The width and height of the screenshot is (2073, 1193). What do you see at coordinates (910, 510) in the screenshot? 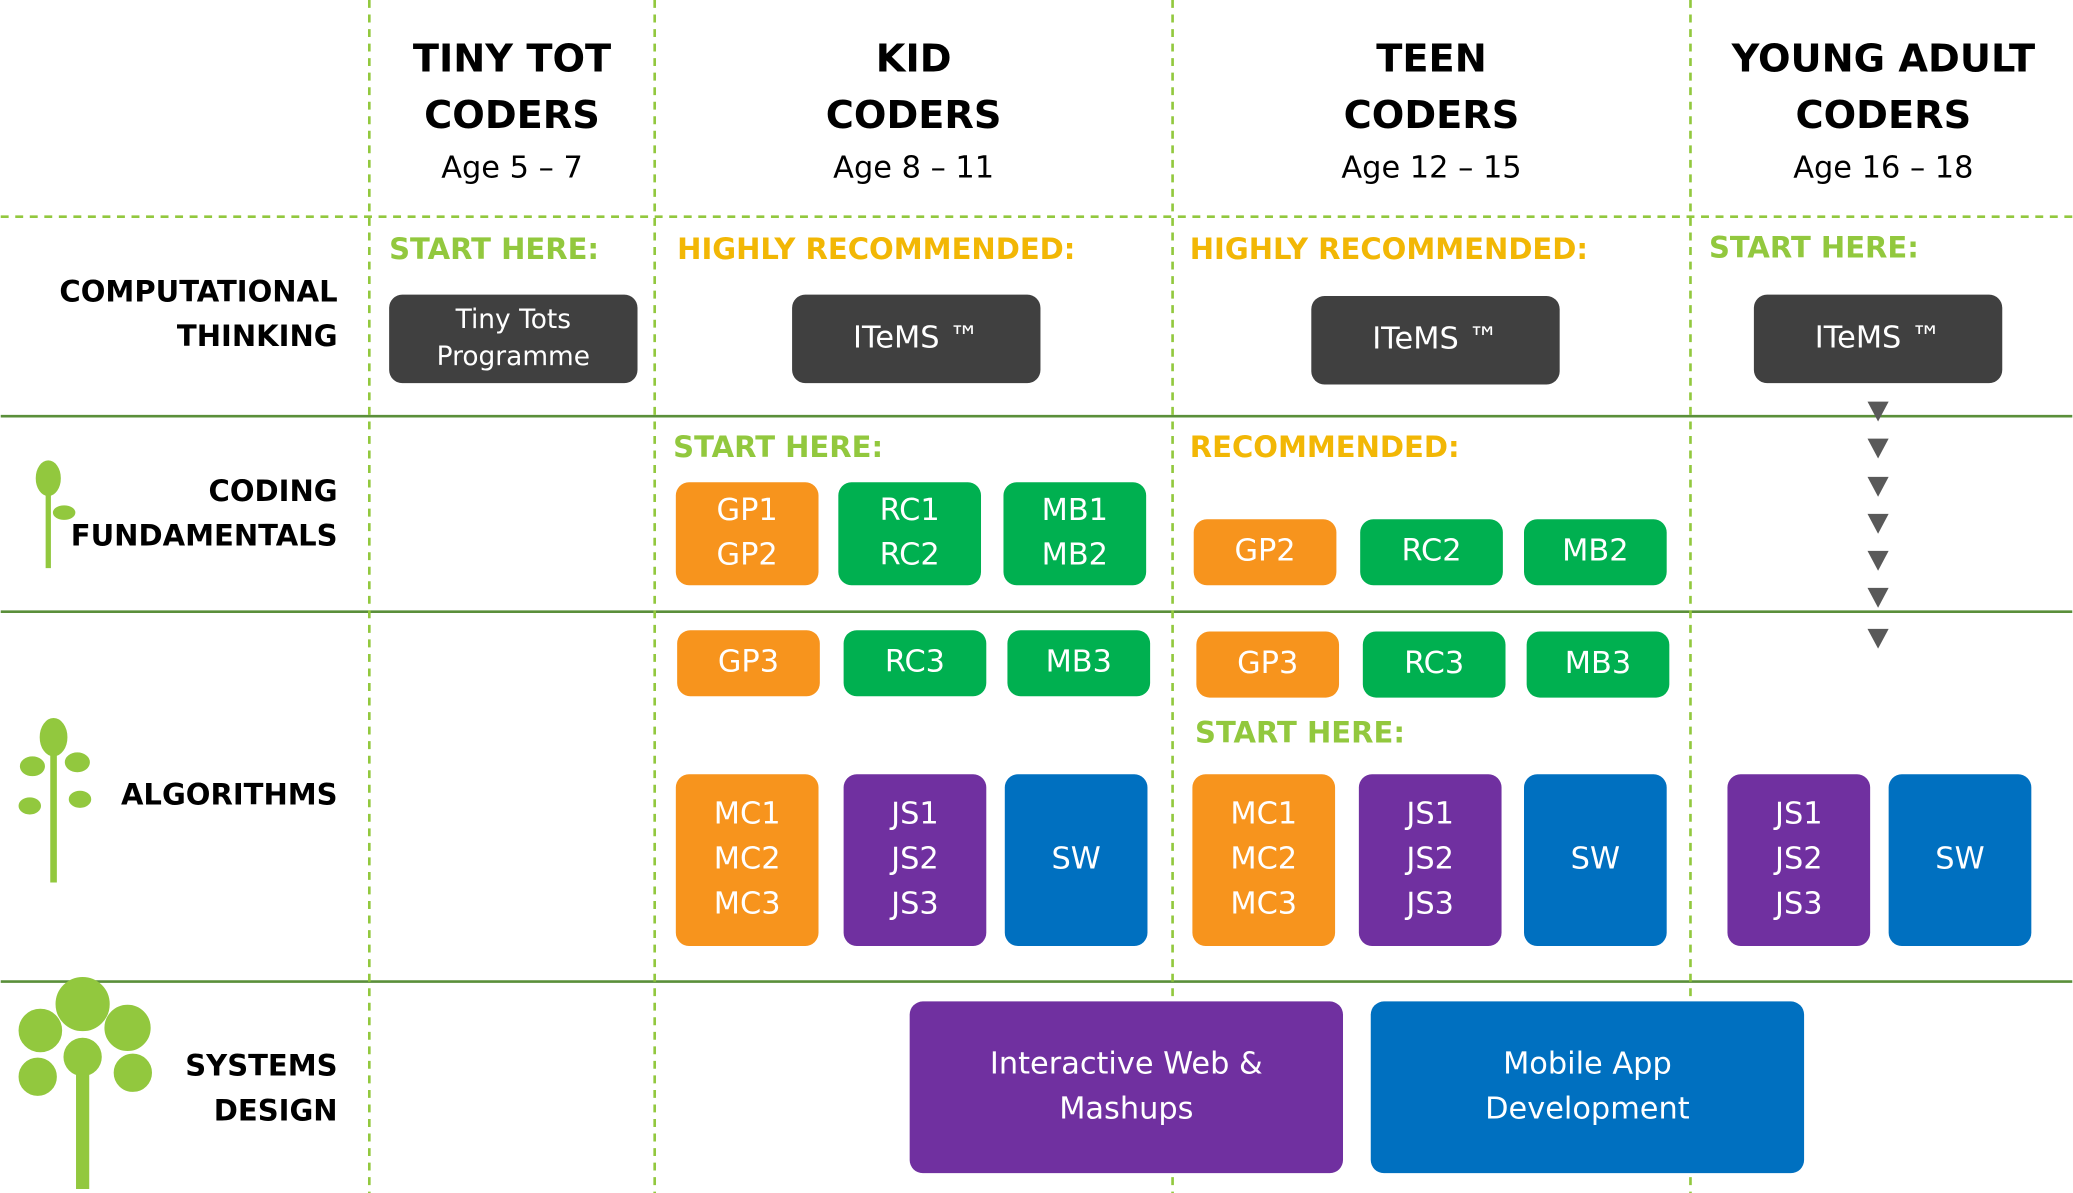
I see `course-label: RC1` at bounding box center [910, 510].